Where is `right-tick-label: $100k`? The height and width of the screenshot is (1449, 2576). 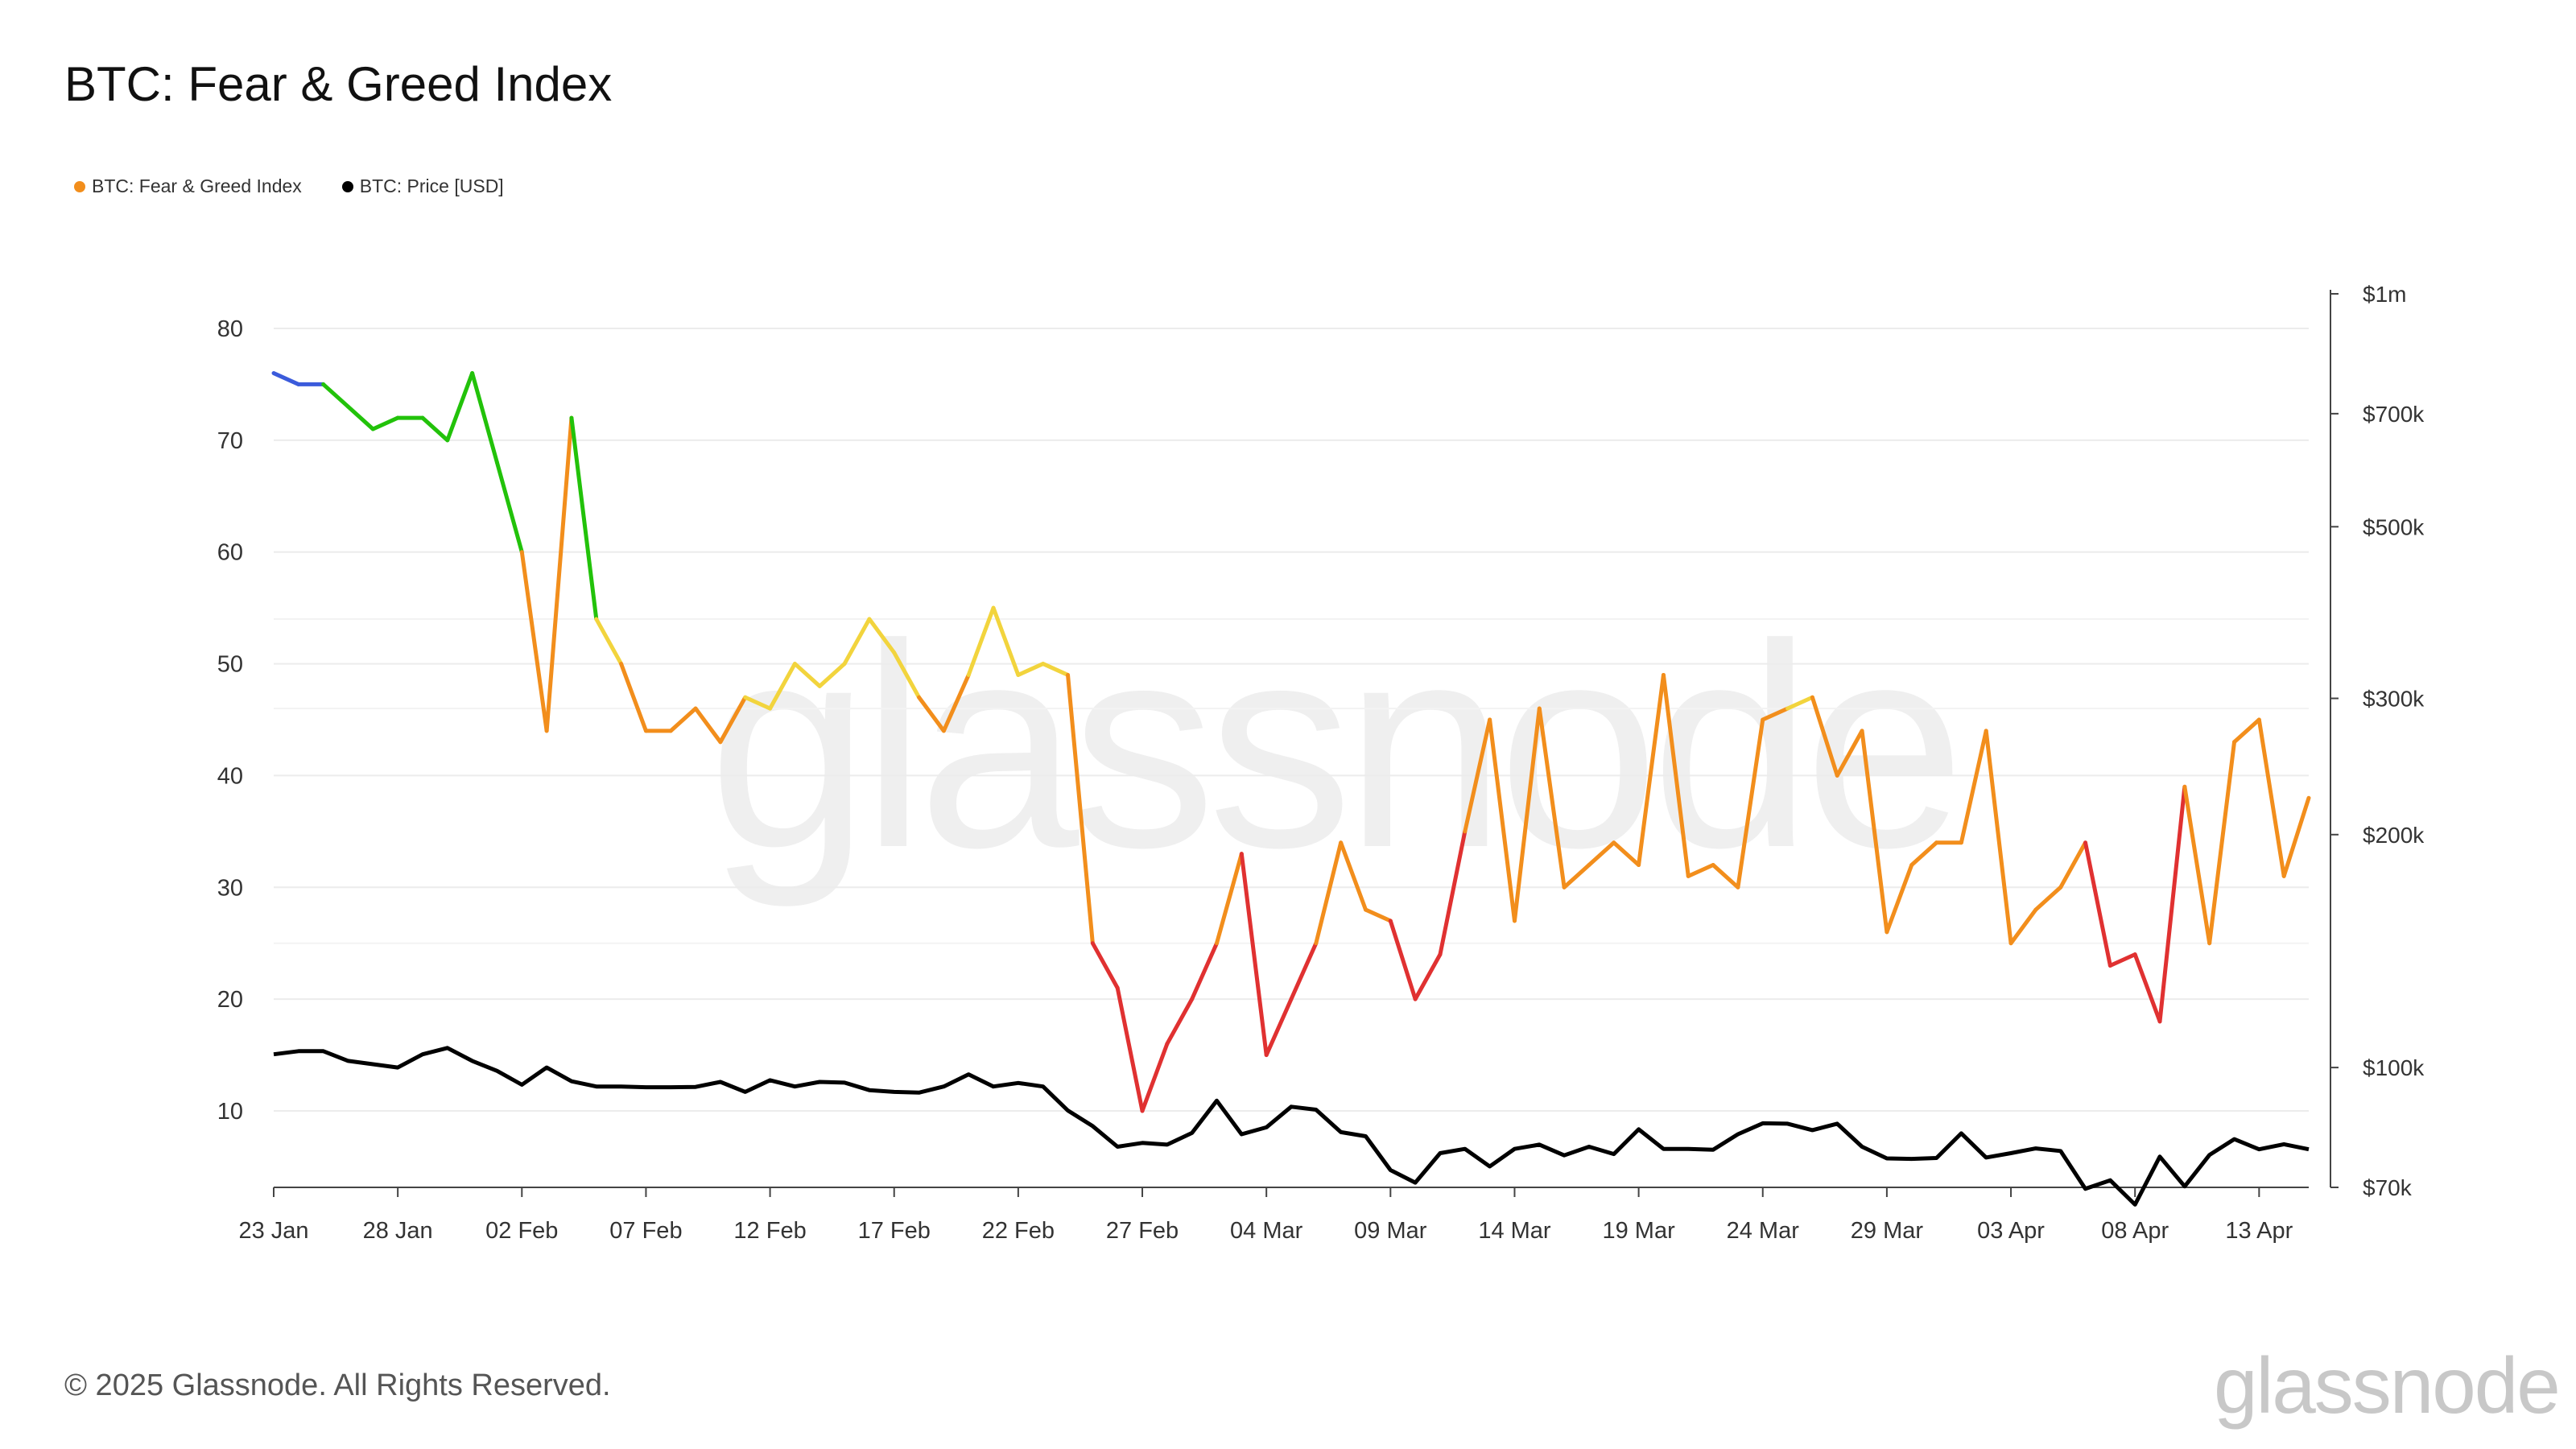 right-tick-label: $100k is located at coordinates (2394, 1067).